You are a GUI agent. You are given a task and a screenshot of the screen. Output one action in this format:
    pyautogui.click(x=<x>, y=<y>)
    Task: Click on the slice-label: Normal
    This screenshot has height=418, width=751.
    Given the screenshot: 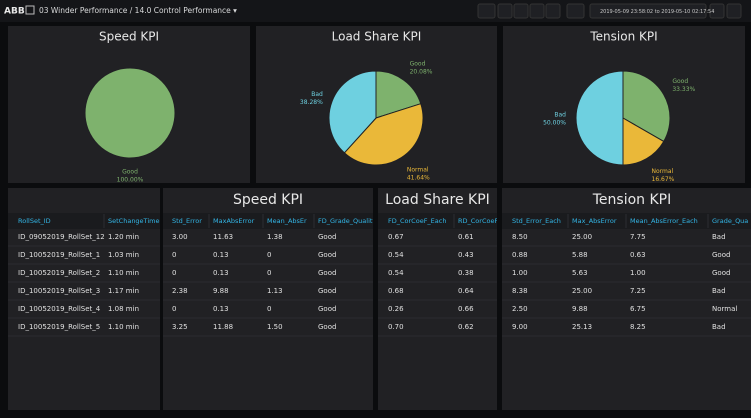 What is the action you would take?
    pyautogui.click(x=663, y=171)
    